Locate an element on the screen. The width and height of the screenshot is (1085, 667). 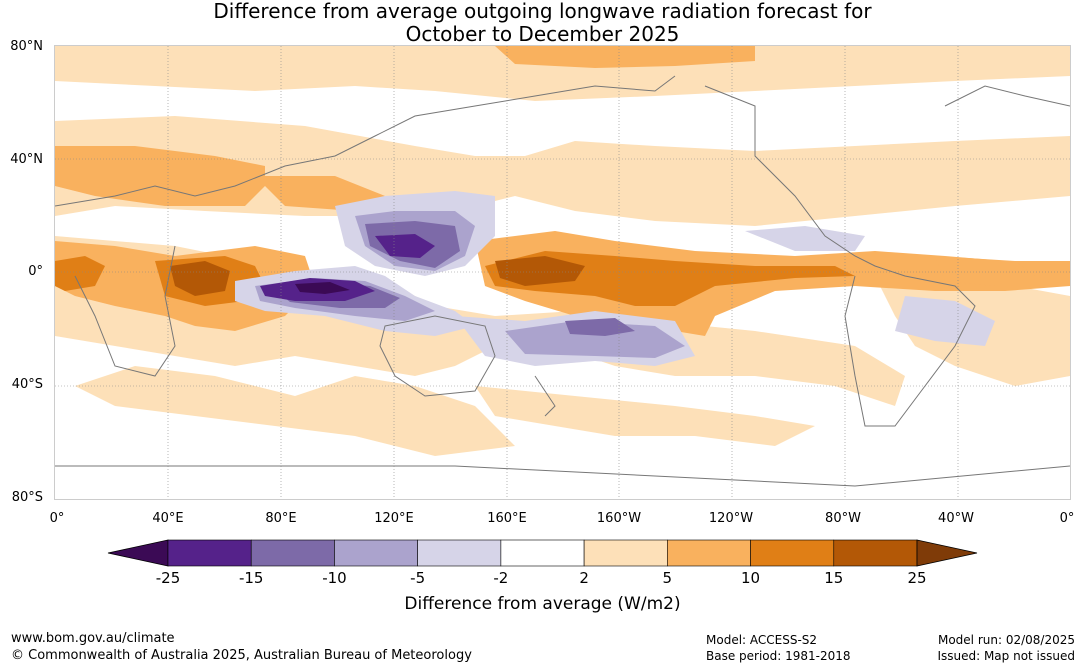
colorbar-tick-label: -10 is located at coordinates (334, 578).